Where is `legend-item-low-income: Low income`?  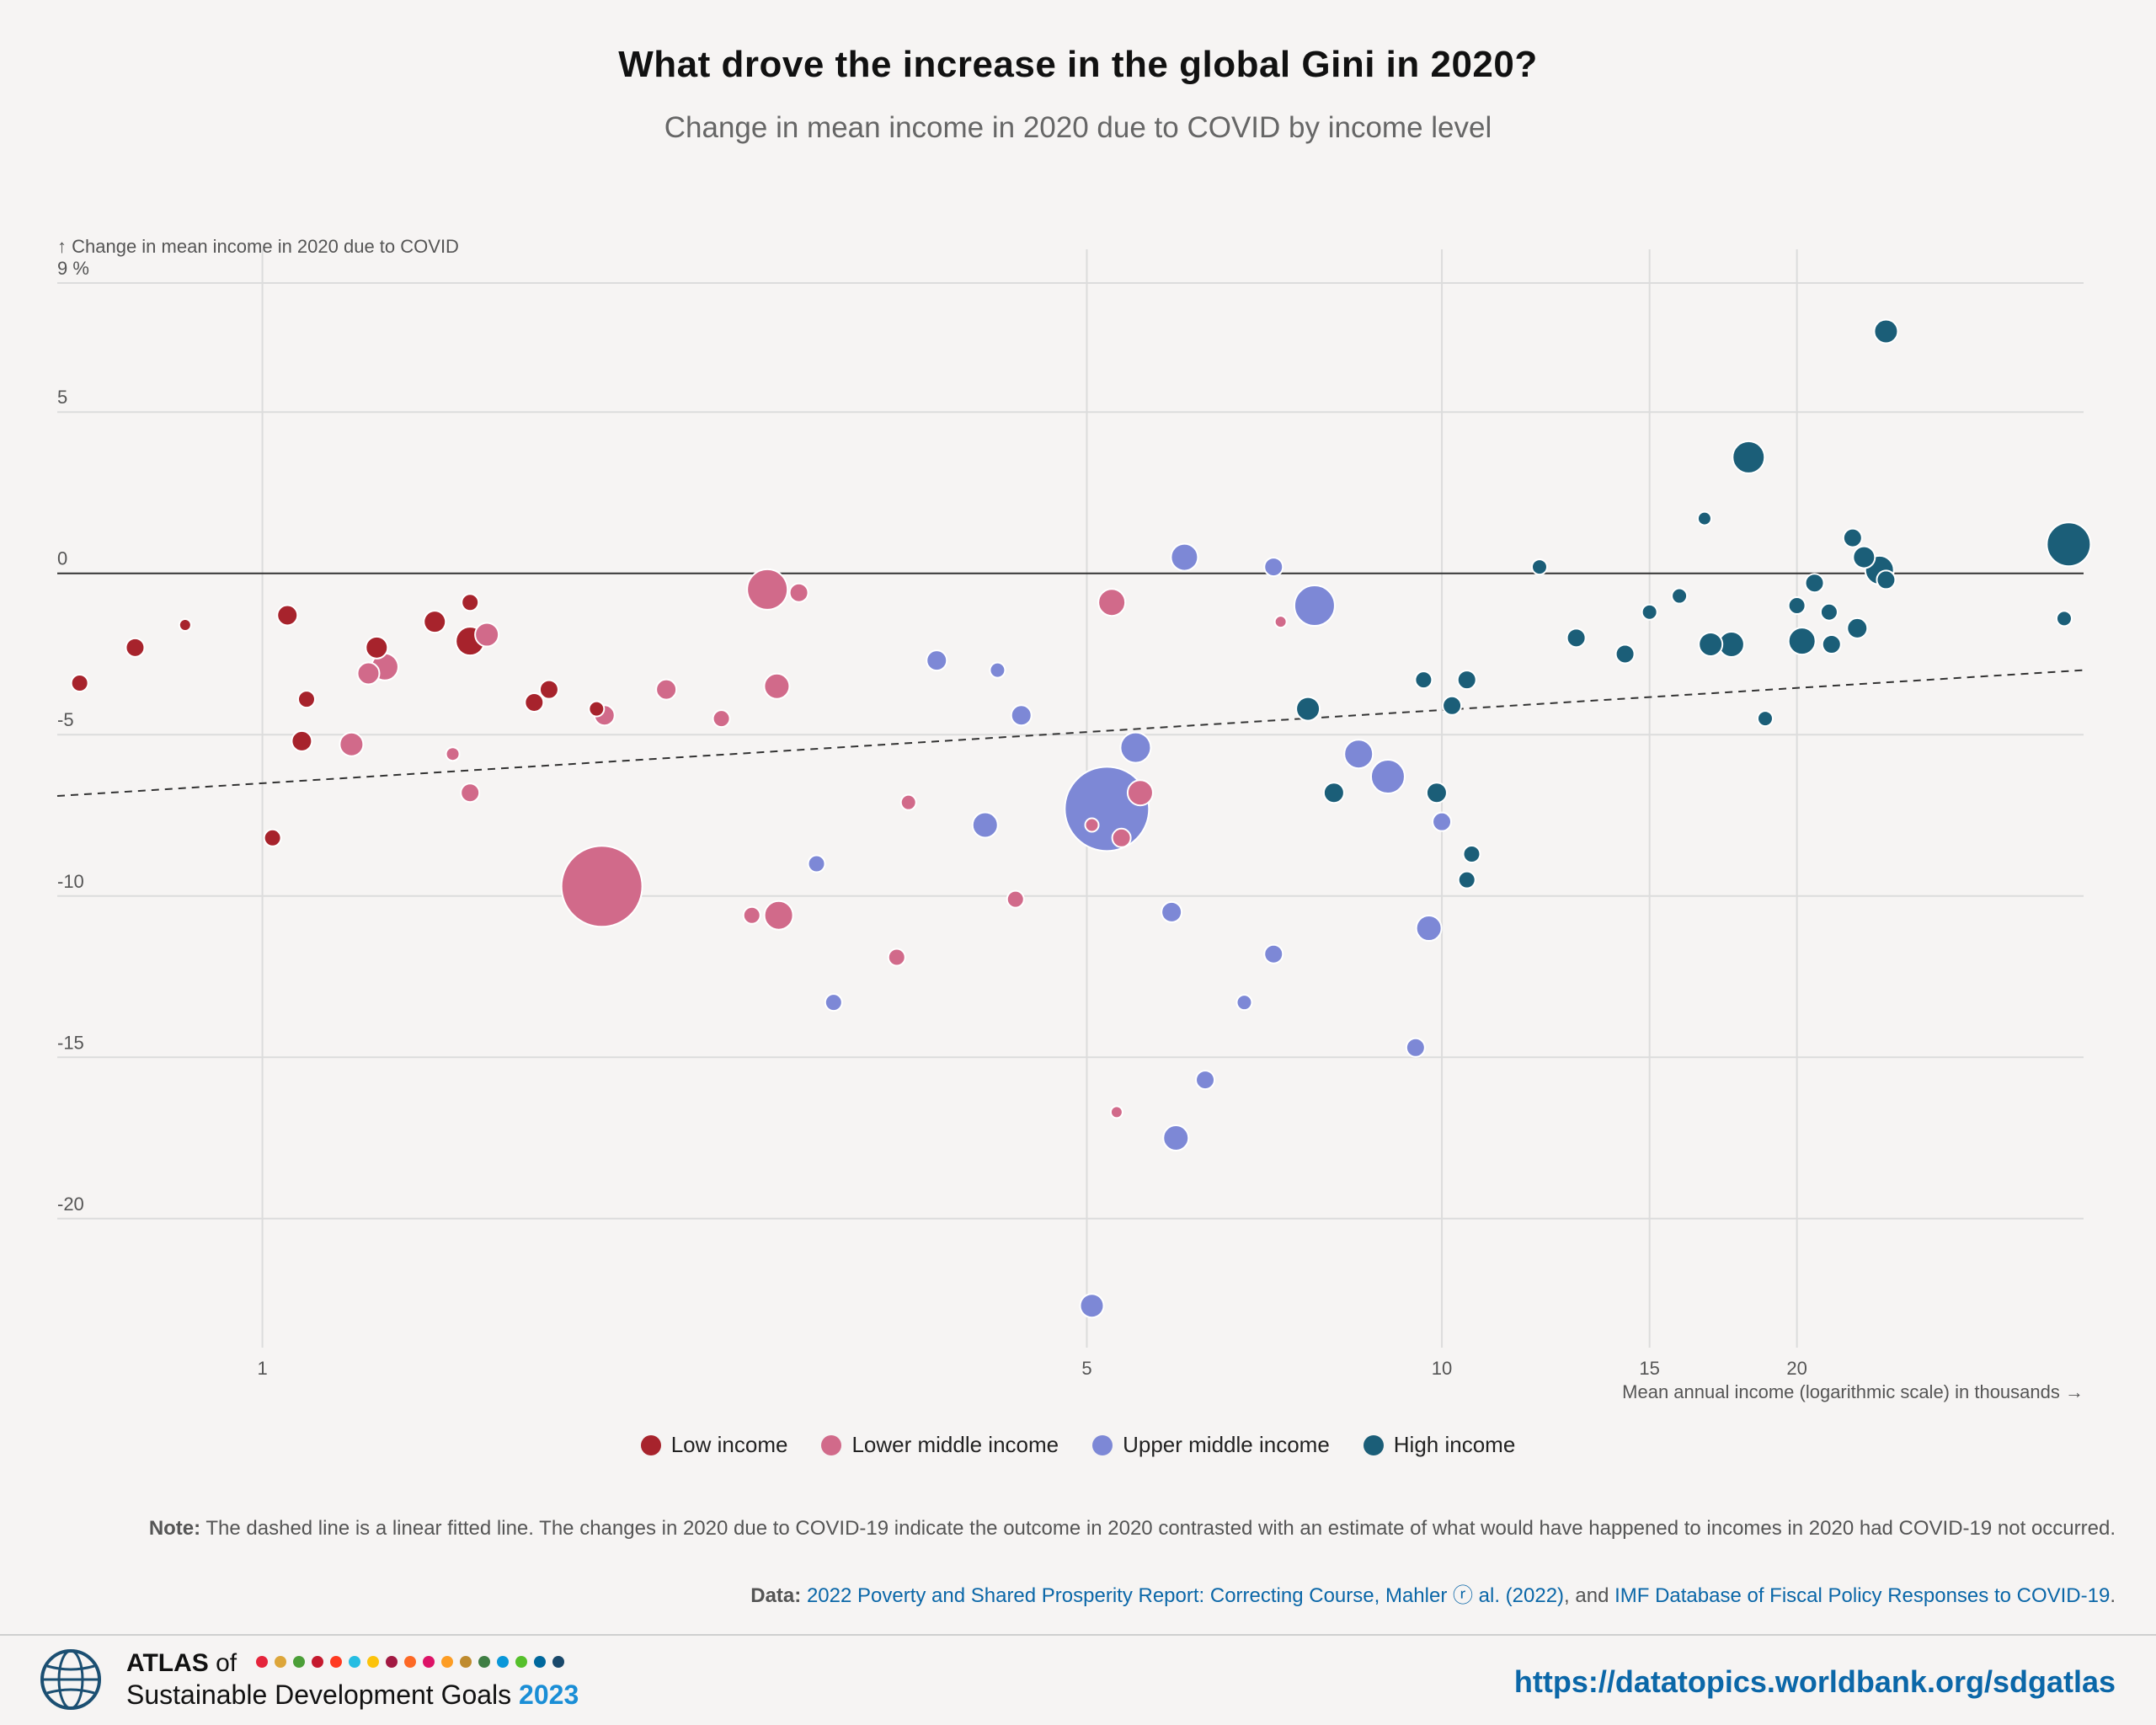 legend-item-low-income: Low income is located at coordinates (714, 1445).